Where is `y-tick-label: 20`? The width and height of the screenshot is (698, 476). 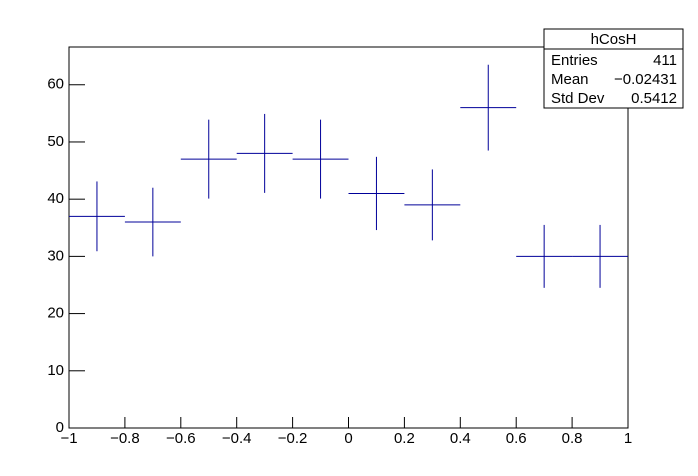 y-tick-label: 20 is located at coordinates (55, 313).